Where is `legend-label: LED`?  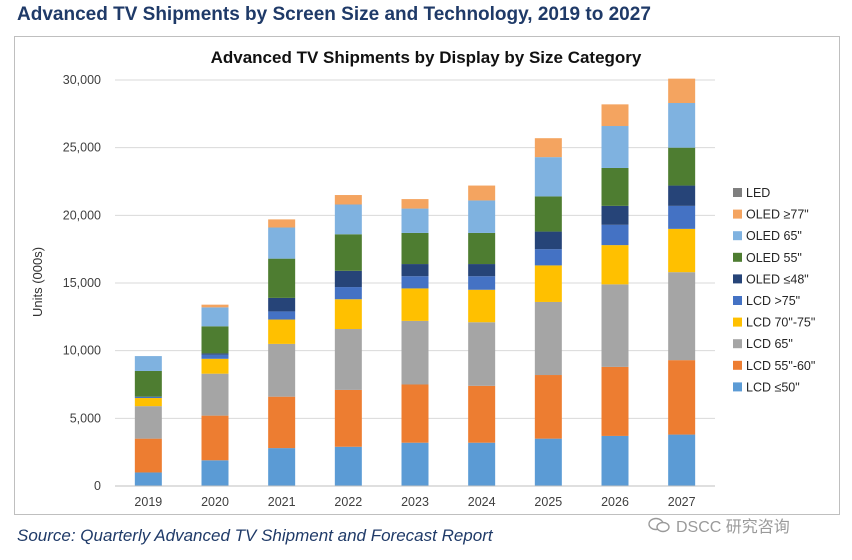
legend-label: LED is located at coordinates (758, 193).